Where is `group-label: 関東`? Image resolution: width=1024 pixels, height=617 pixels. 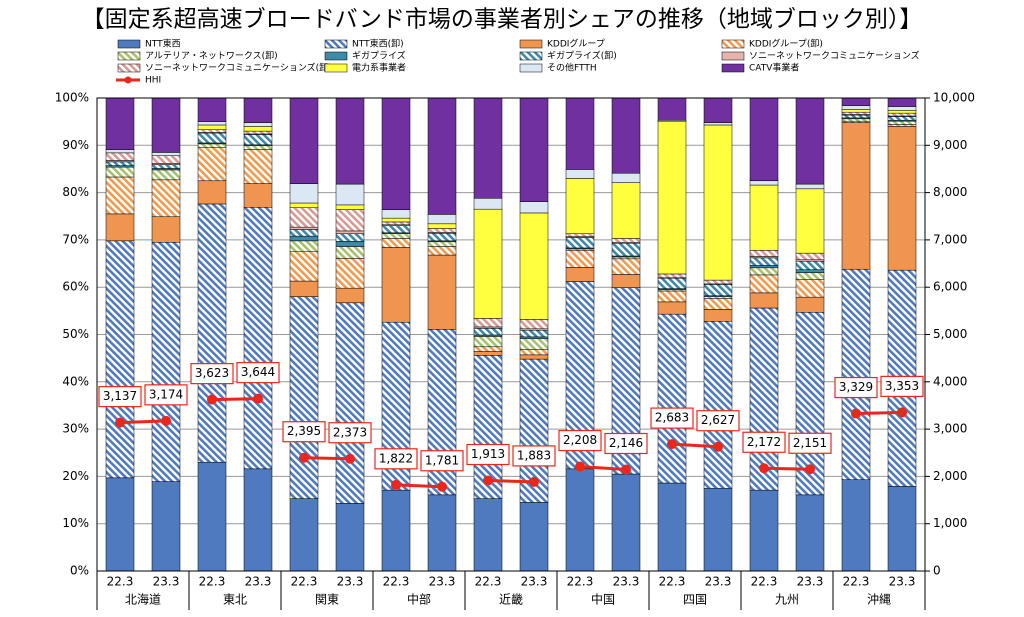 group-label: 関東 is located at coordinates (327, 600).